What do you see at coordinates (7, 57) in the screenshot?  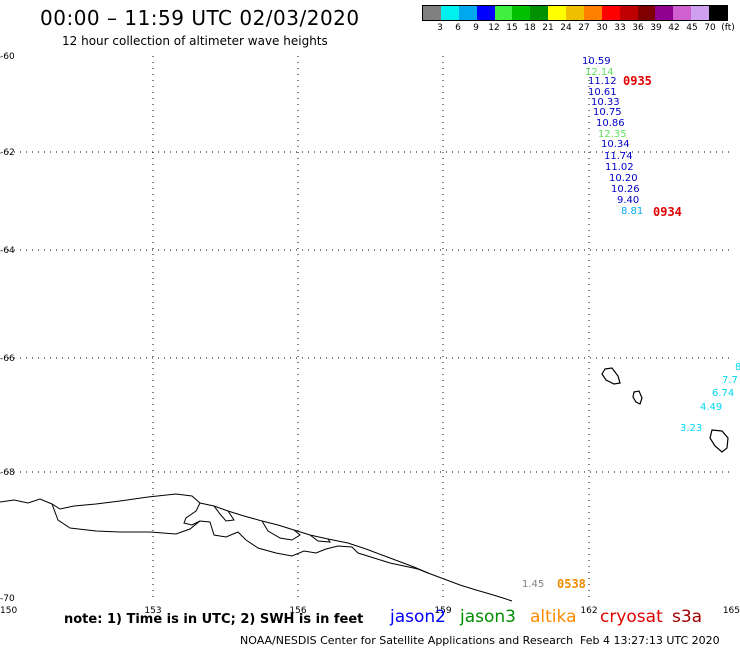 I see `lat-tick-label: -60` at bounding box center [7, 57].